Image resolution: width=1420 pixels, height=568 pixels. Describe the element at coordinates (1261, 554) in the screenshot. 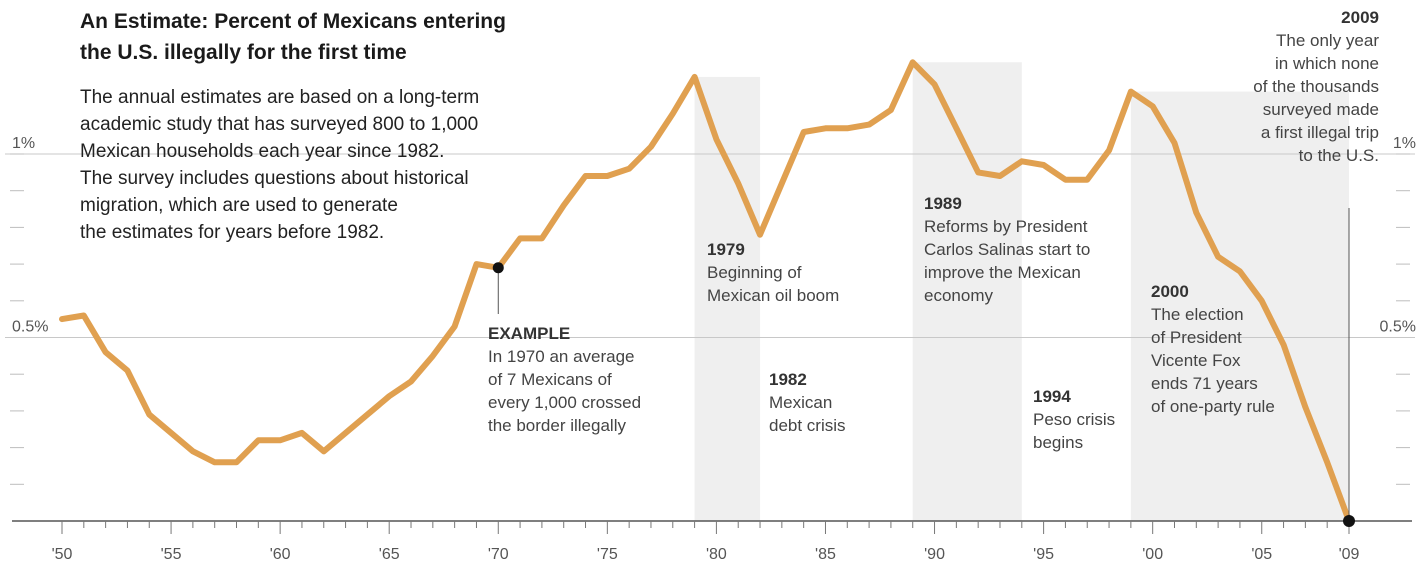

I see `x-tick-label: '05` at that location.